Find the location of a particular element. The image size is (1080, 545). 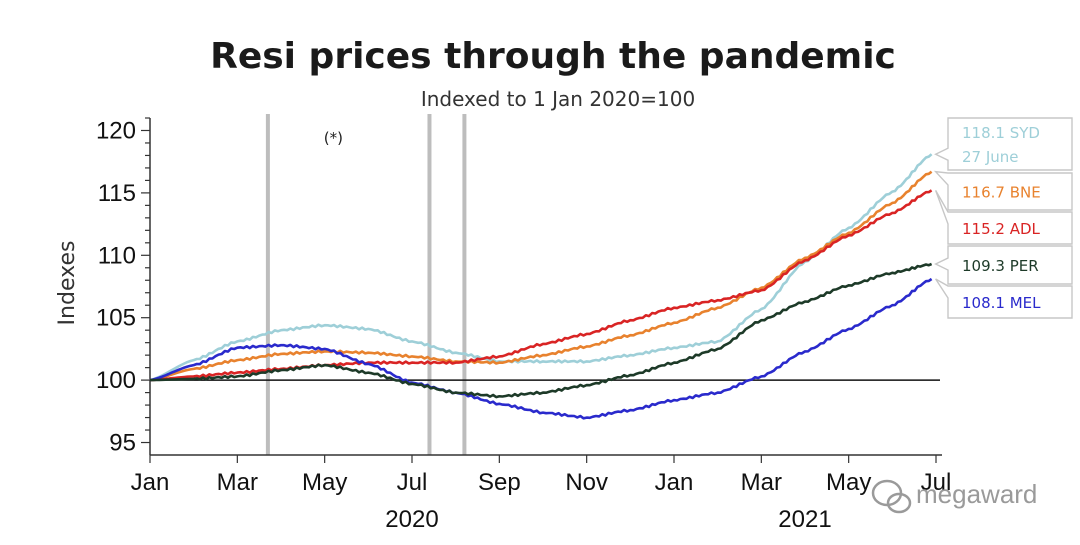

end-label-text: 118.1 SYD is located at coordinates (1001, 133).